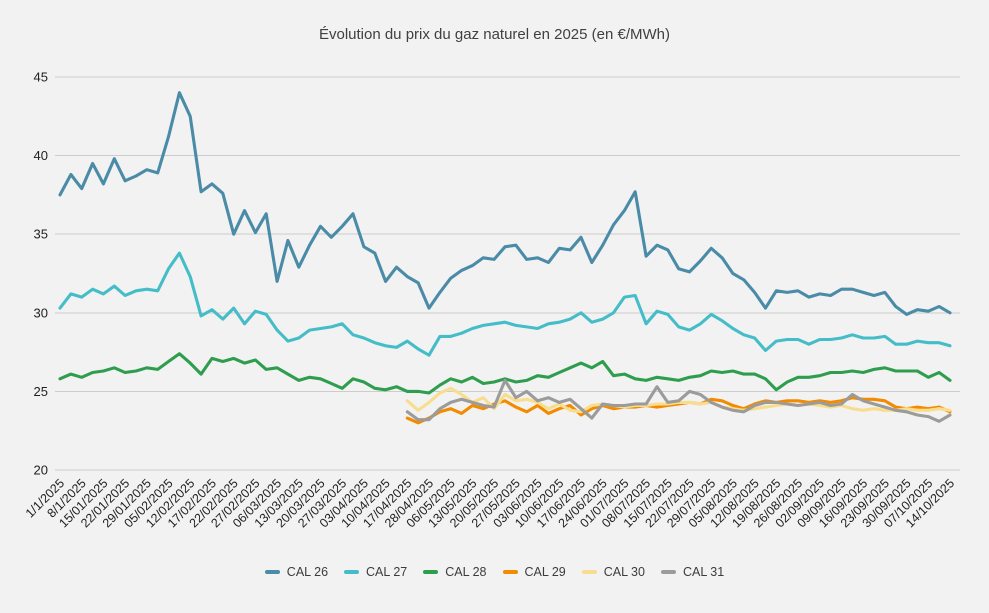  I want to click on y-tick-label: 40, so click(41, 155).